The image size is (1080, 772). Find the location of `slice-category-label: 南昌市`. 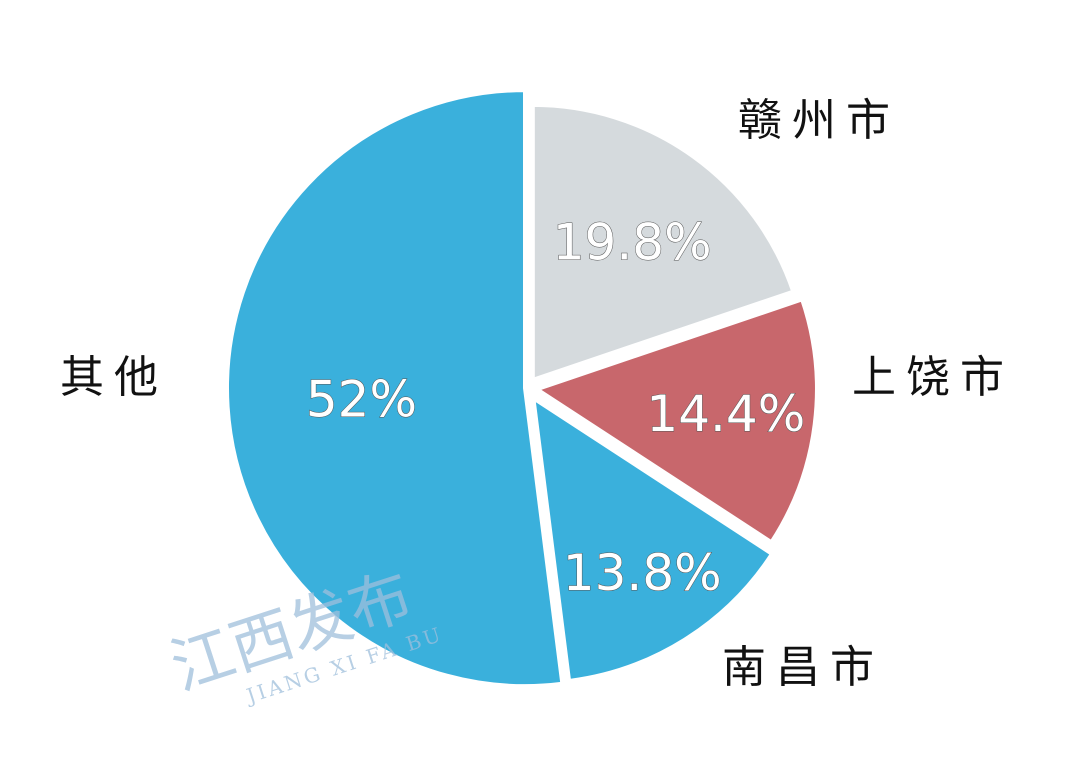

slice-category-label: 南昌市 is located at coordinates (803, 667).